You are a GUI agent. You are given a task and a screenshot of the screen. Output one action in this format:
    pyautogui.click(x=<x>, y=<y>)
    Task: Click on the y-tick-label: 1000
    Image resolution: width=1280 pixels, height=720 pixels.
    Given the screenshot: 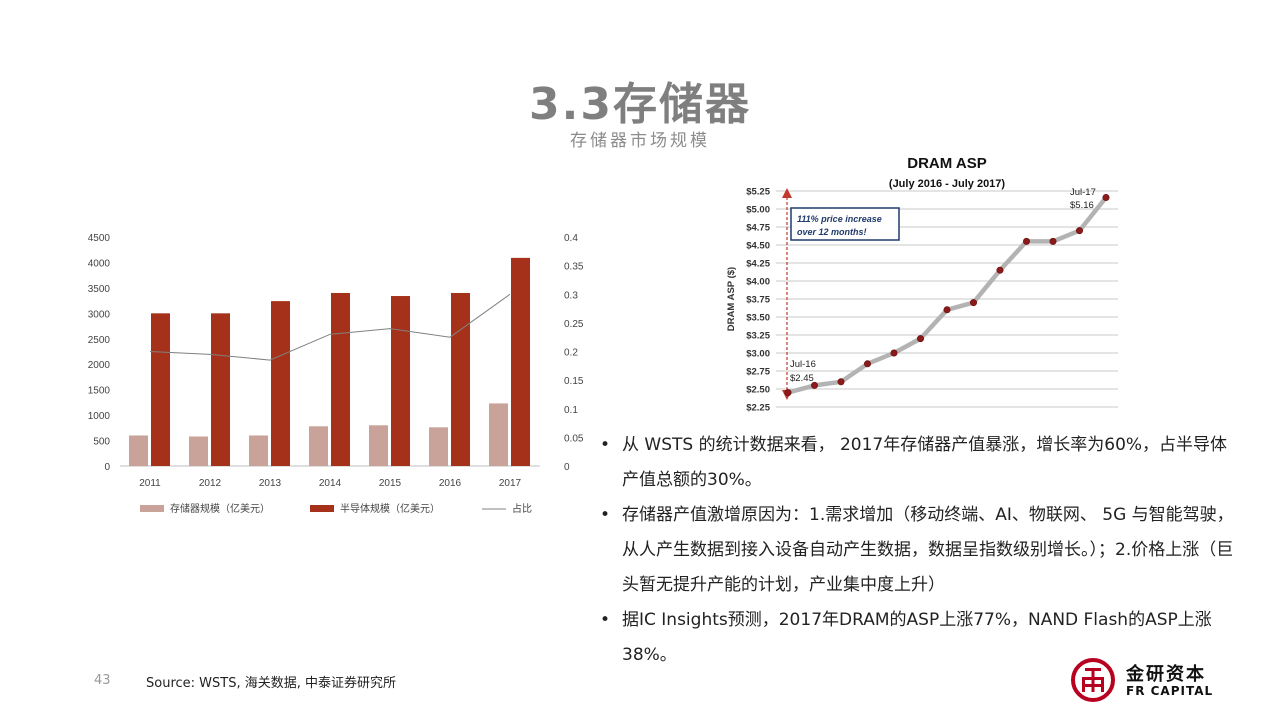 What is the action you would take?
    pyautogui.click(x=99, y=416)
    